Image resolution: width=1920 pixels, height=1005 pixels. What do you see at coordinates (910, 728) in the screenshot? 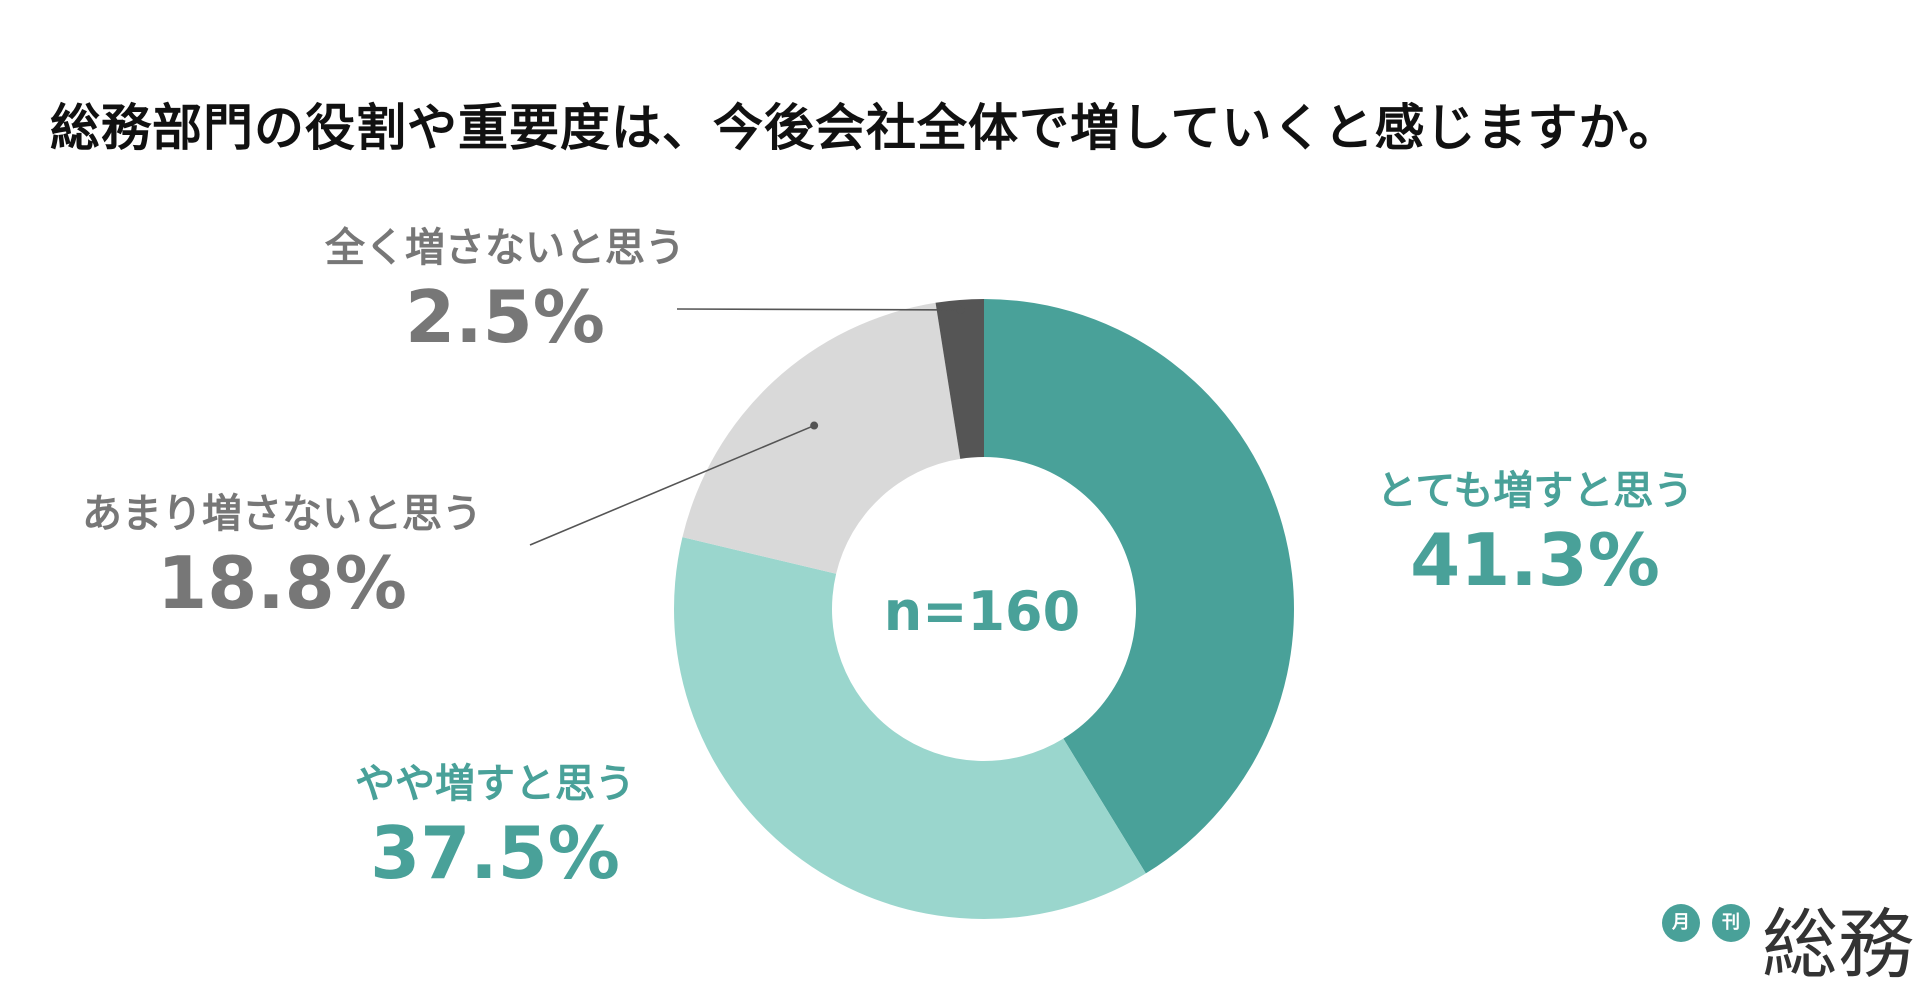
I see `slice-somewhat-increase` at bounding box center [910, 728].